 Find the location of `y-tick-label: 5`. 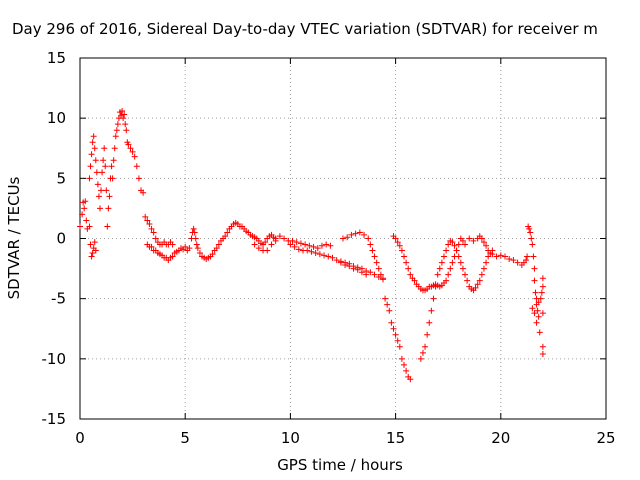

y-tick-label: 5 is located at coordinates (61, 178).